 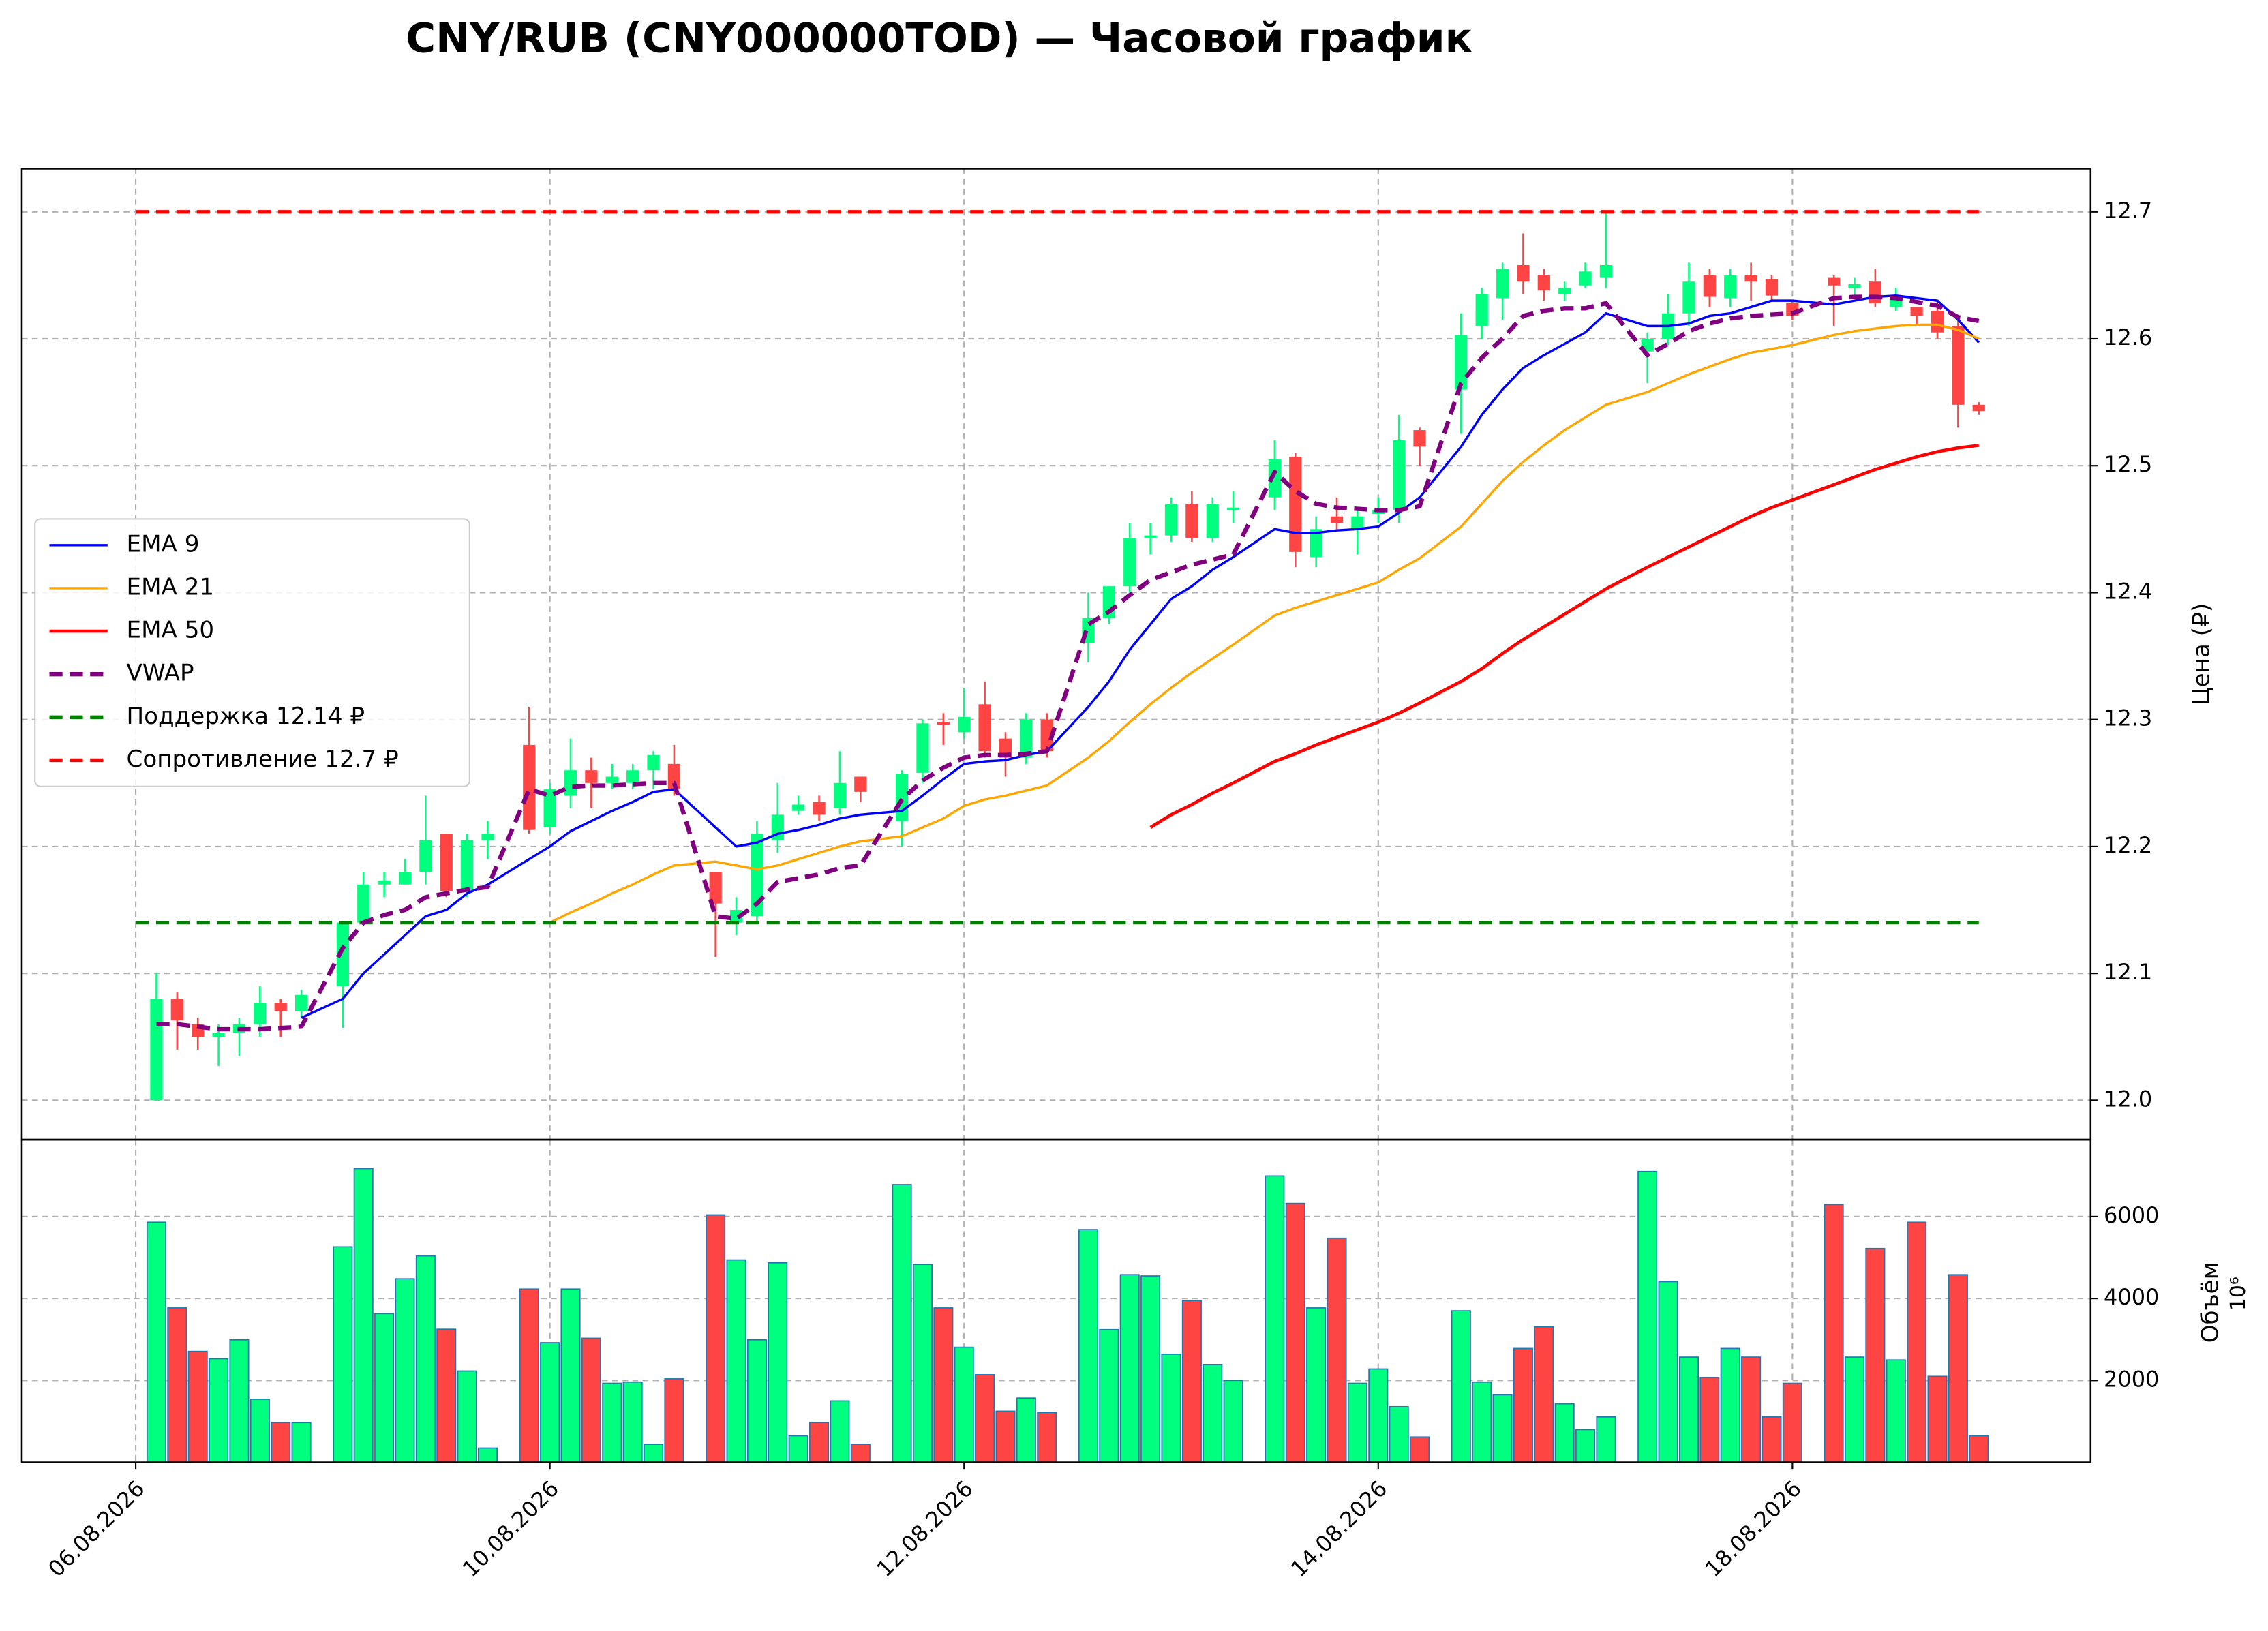 I want to click on y-tick-label: 12.5, so click(x=2128, y=464).